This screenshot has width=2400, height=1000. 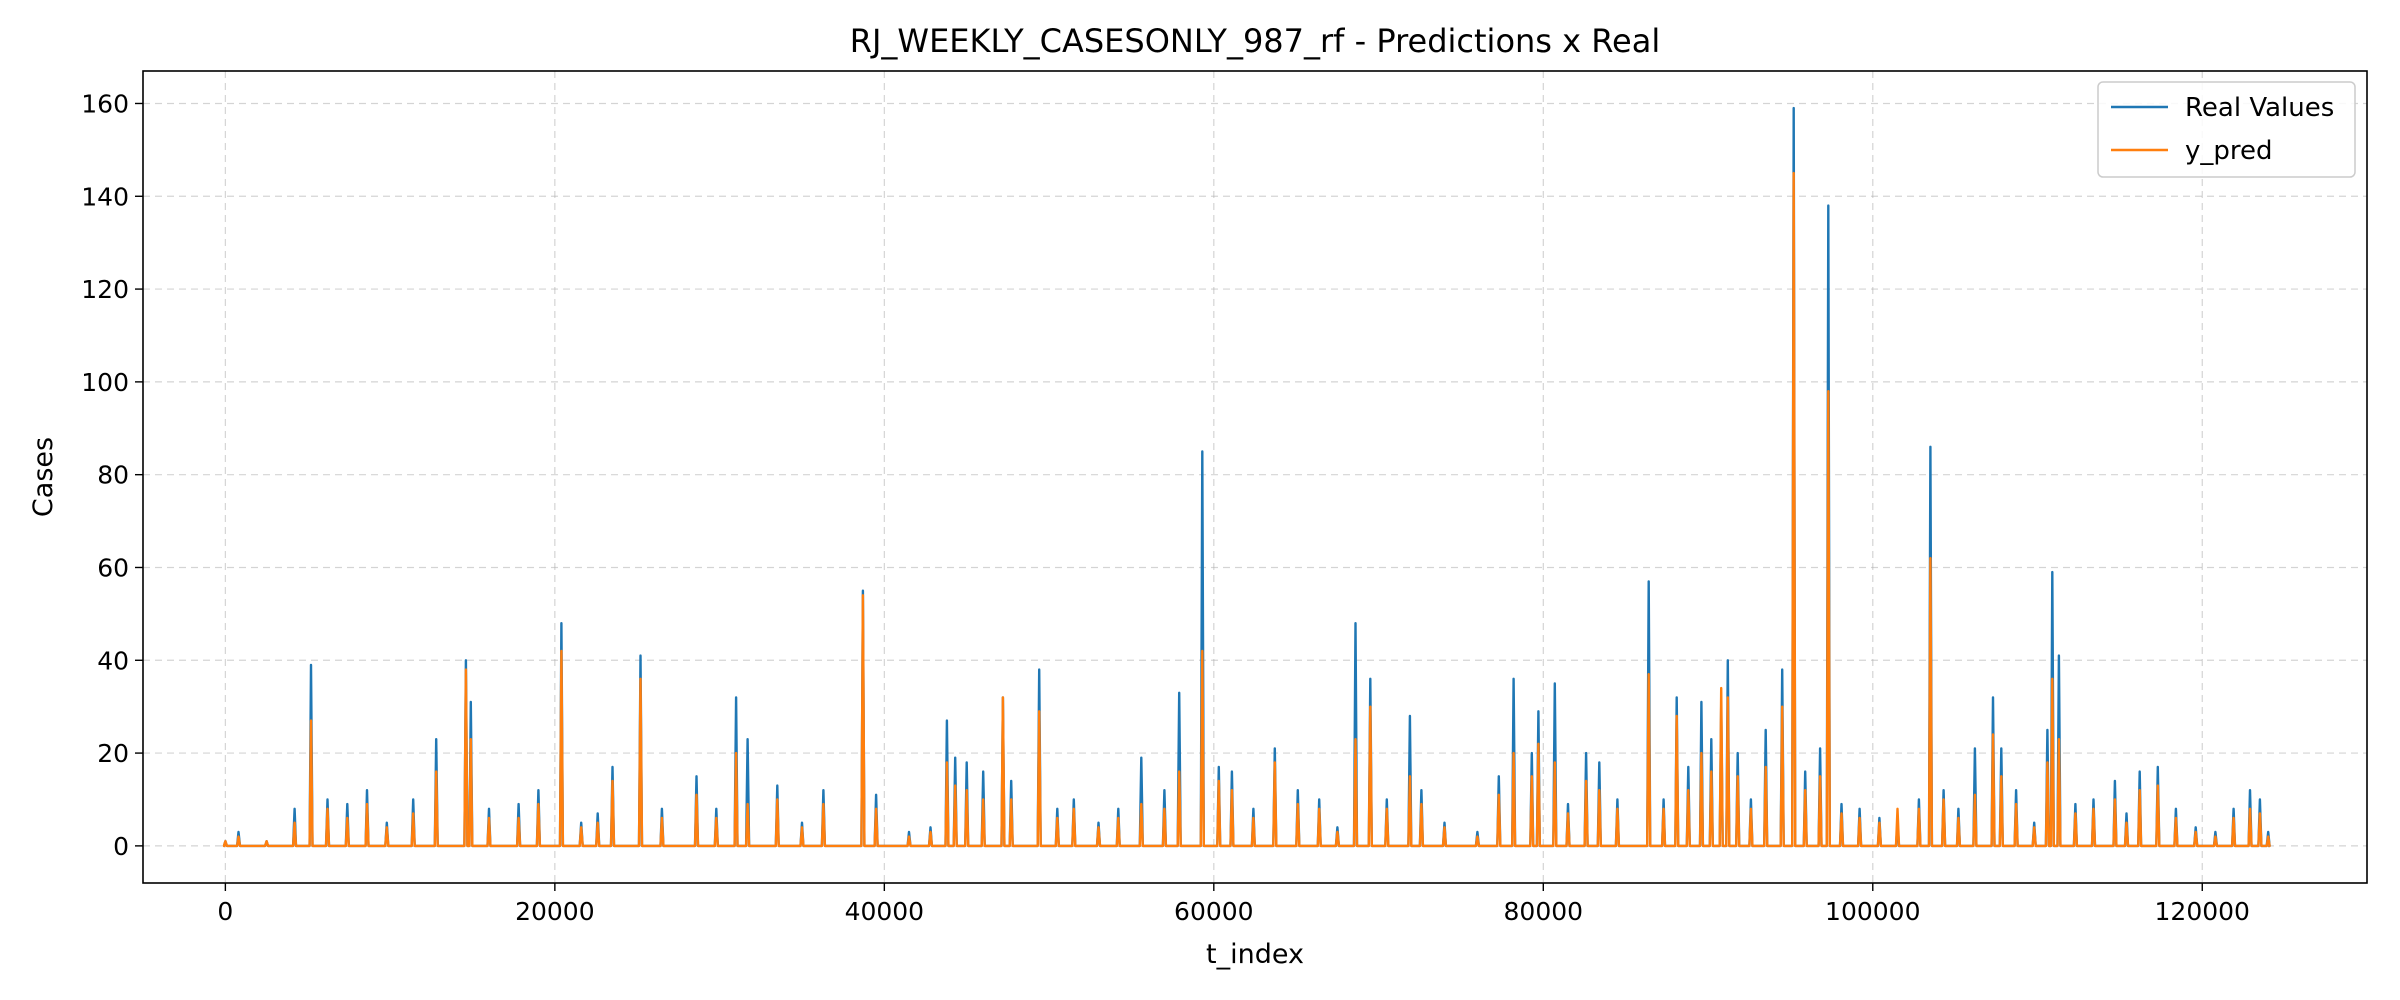 I want to click on x-axis-label: t_index, so click(x=1255, y=954).